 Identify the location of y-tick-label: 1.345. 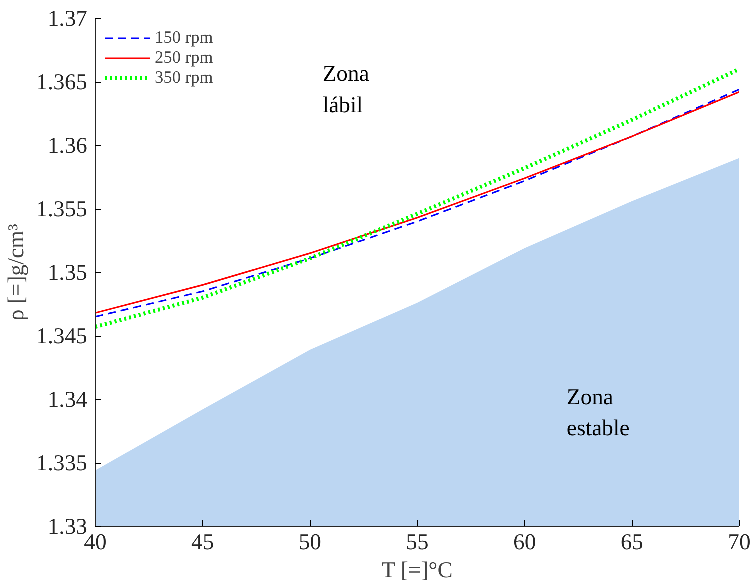
(62, 336).